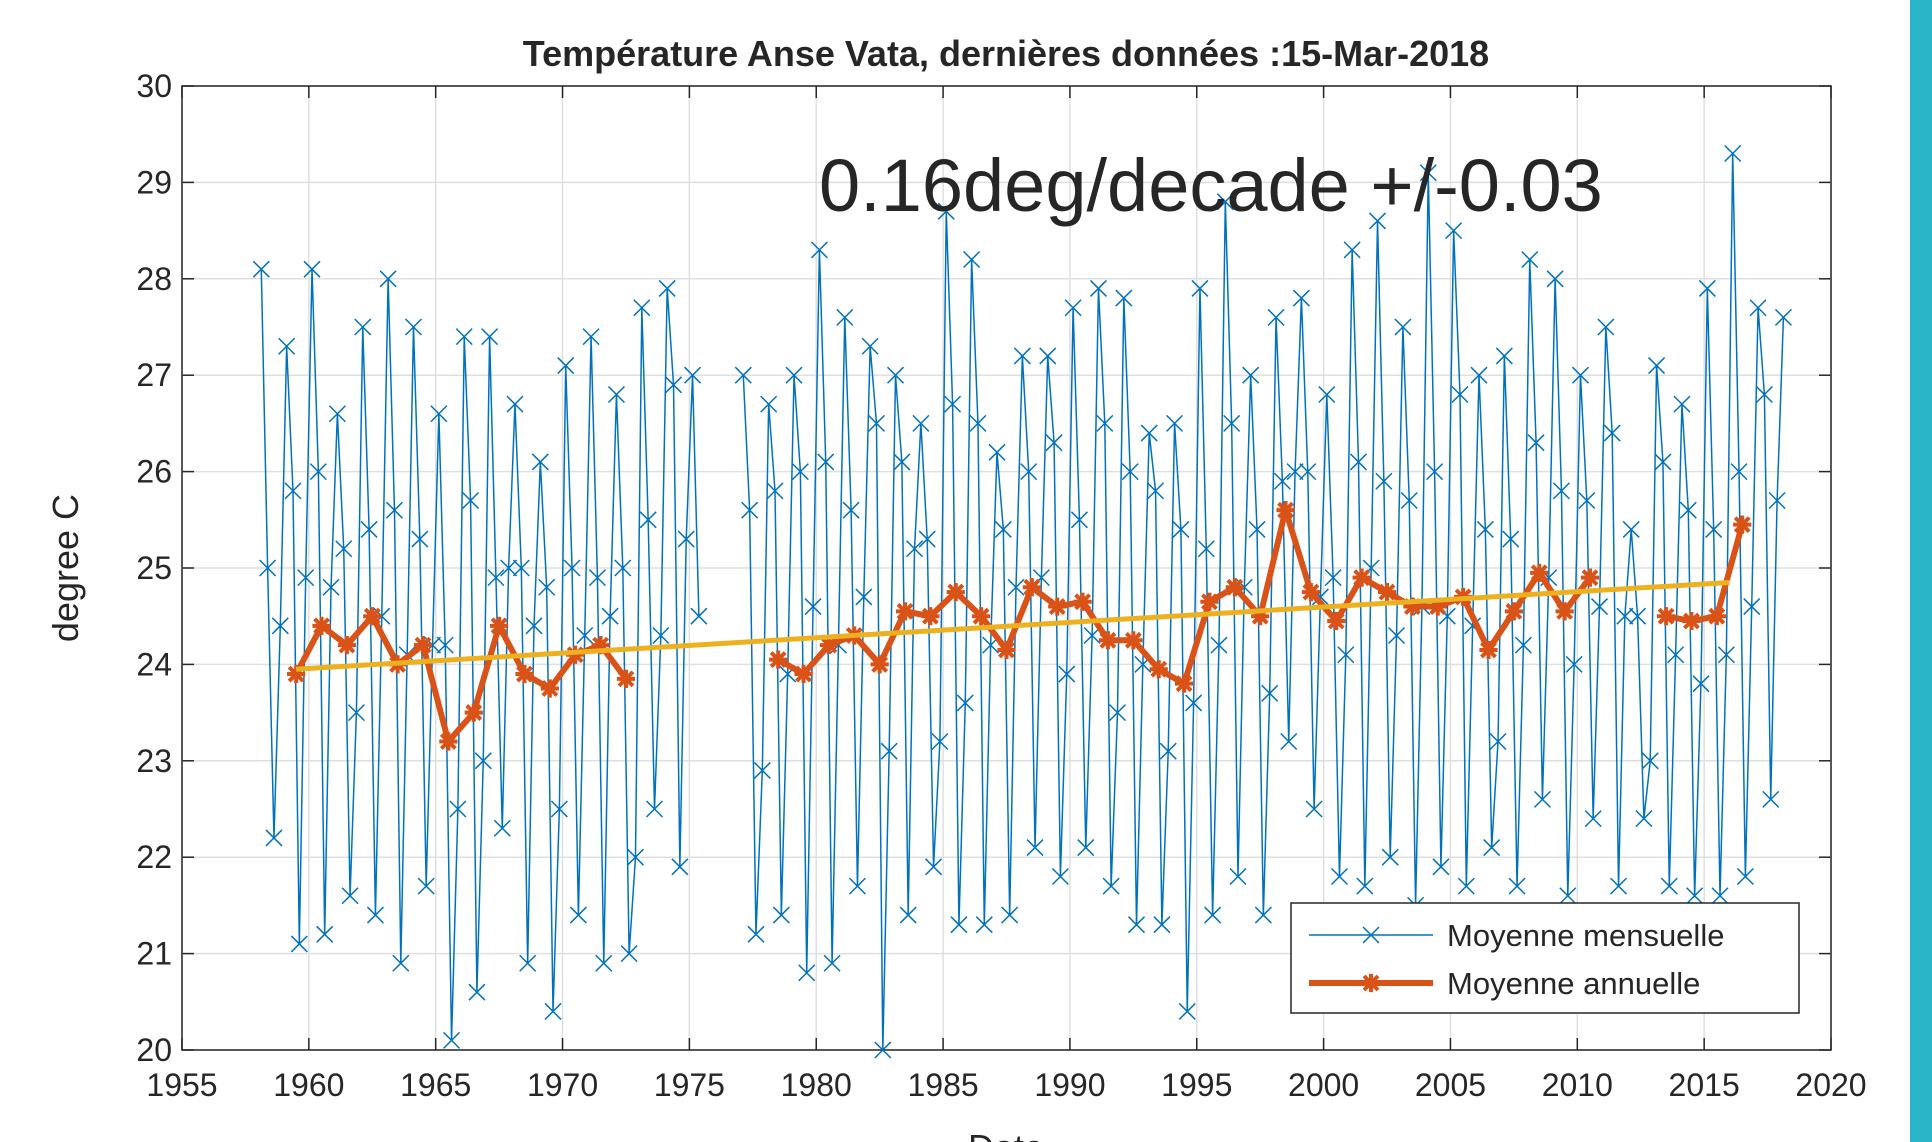 The width and height of the screenshot is (1932, 1142). What do you see at coordinates (816, 1085) in the screenshot?
I see `x-tick-label: 1980` at bounding box center [816, 1085].